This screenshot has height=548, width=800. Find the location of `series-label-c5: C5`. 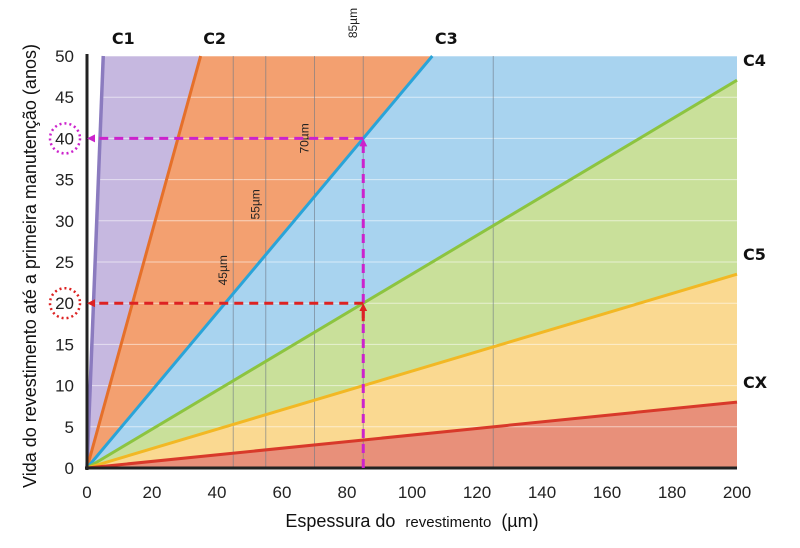

series-label-c5: C5 is located at coordinates (754, 254).